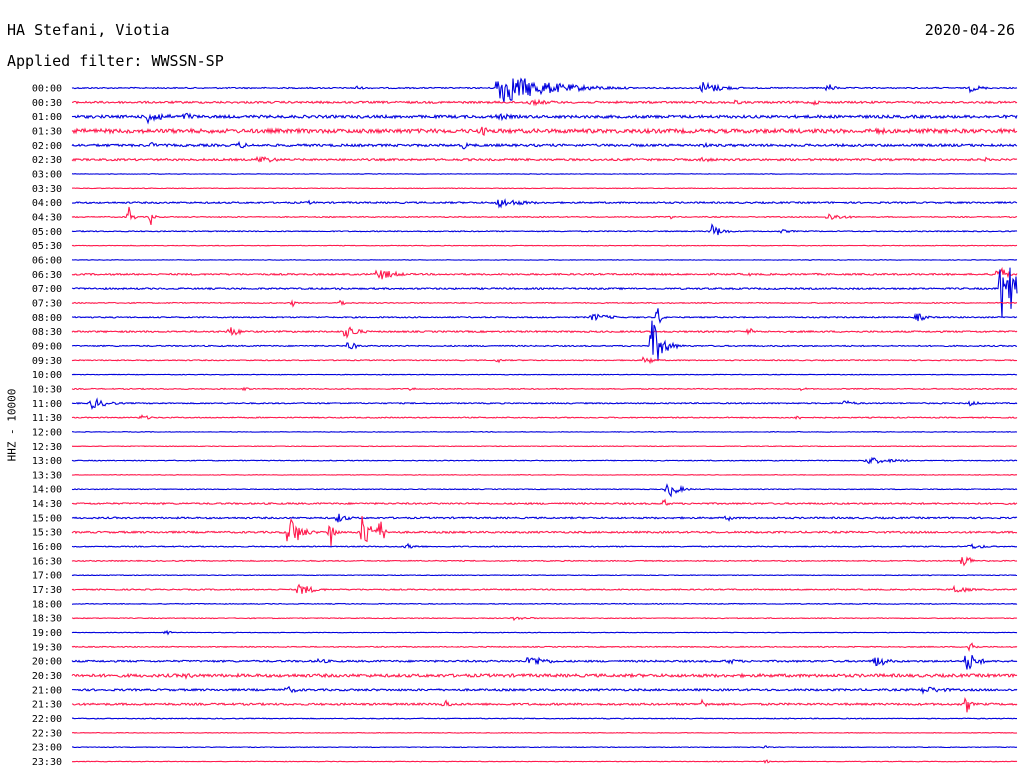  I want to click on time-tick-label: 22:00, so click(47, 719).